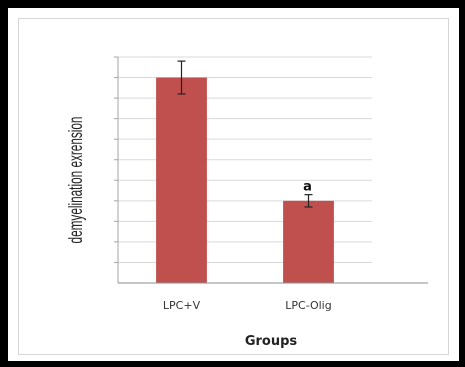 The height and width of the screenshot is (367, 465). Describe the element at coordinates (76, 180) in the screenshot. I see `y-axis-label: demyelination exrension` at that location.